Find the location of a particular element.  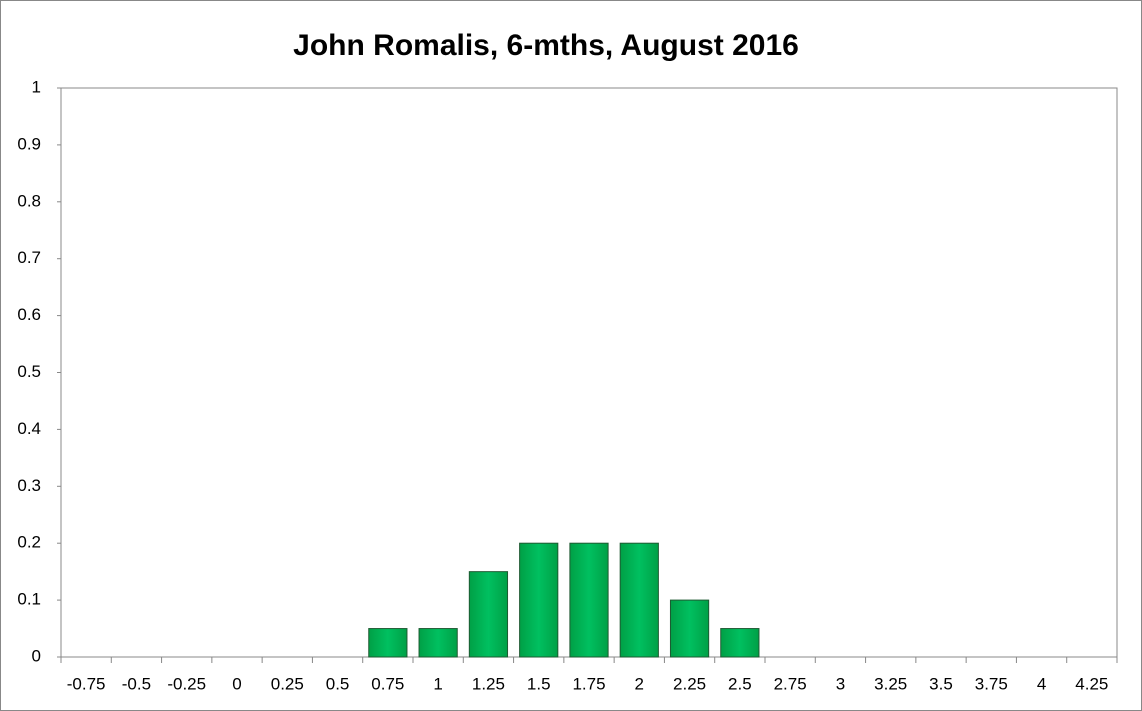

y-tick-label: 0.6 is located at coordinates (29, 314).